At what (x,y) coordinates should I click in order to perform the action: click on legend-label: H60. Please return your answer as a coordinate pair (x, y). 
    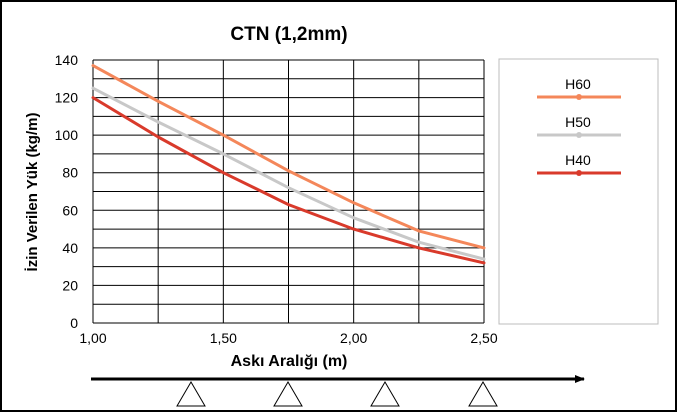
    Looking at the image, I should click on (578, 84).